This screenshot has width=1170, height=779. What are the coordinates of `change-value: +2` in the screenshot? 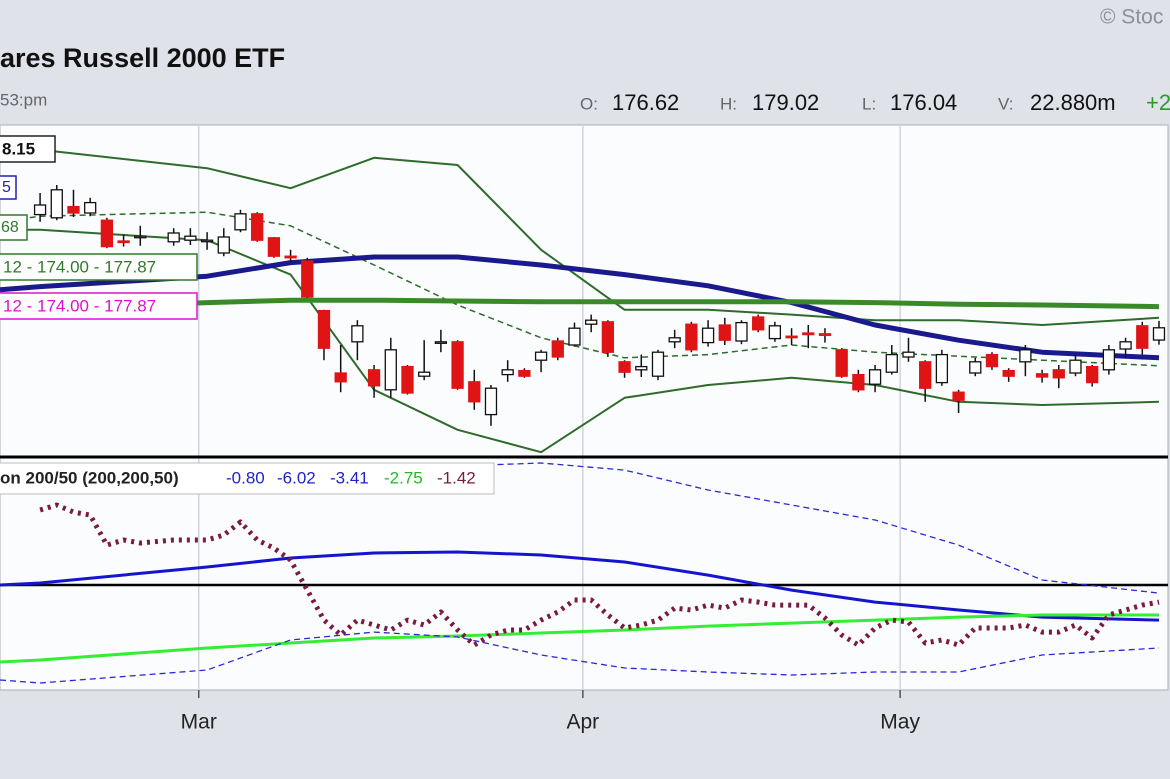 It's located at (1158, 102).